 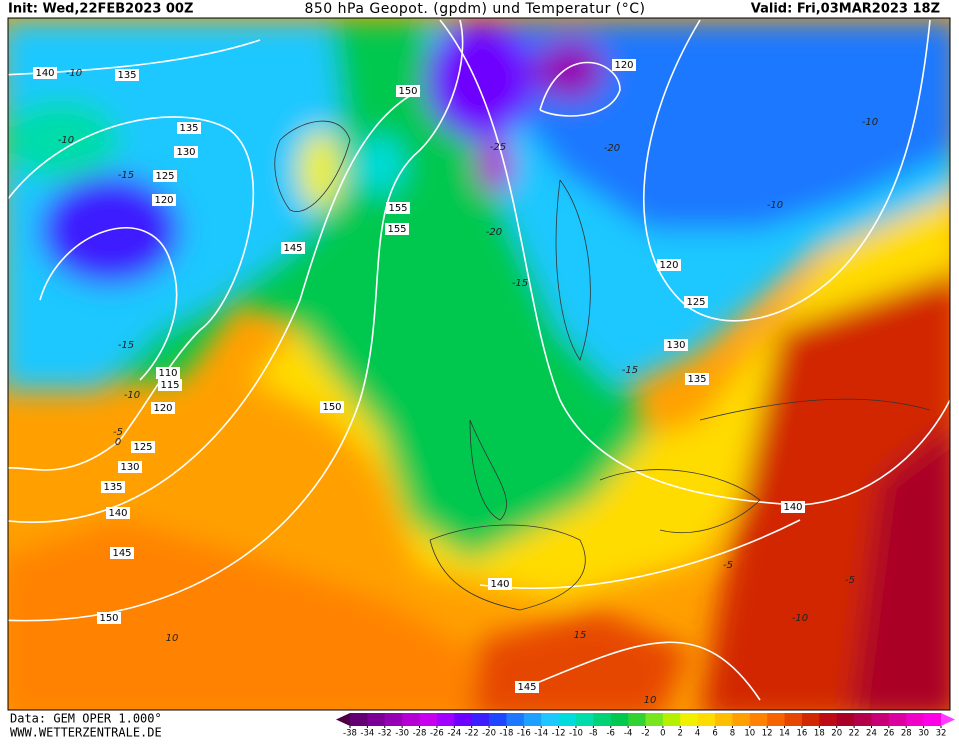 What do you see at coordinates (437, 734) in the screenshot?
I see `colorbar-label: -26` at bounding box center [437, 734].